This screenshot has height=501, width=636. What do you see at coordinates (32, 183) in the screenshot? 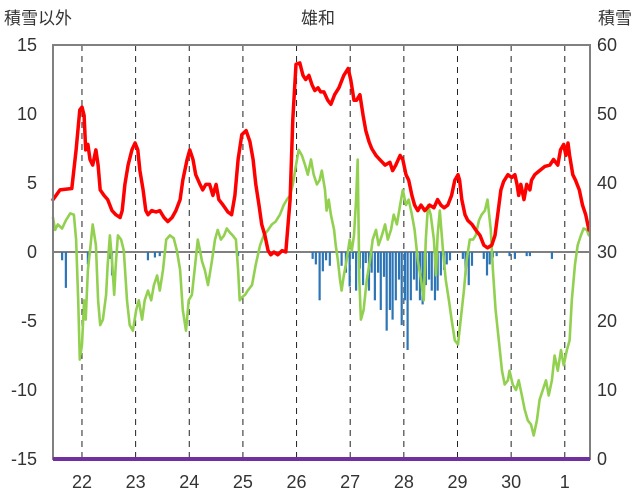
I see `y-left-tick-label: 5` at bounding box center [32, 183].